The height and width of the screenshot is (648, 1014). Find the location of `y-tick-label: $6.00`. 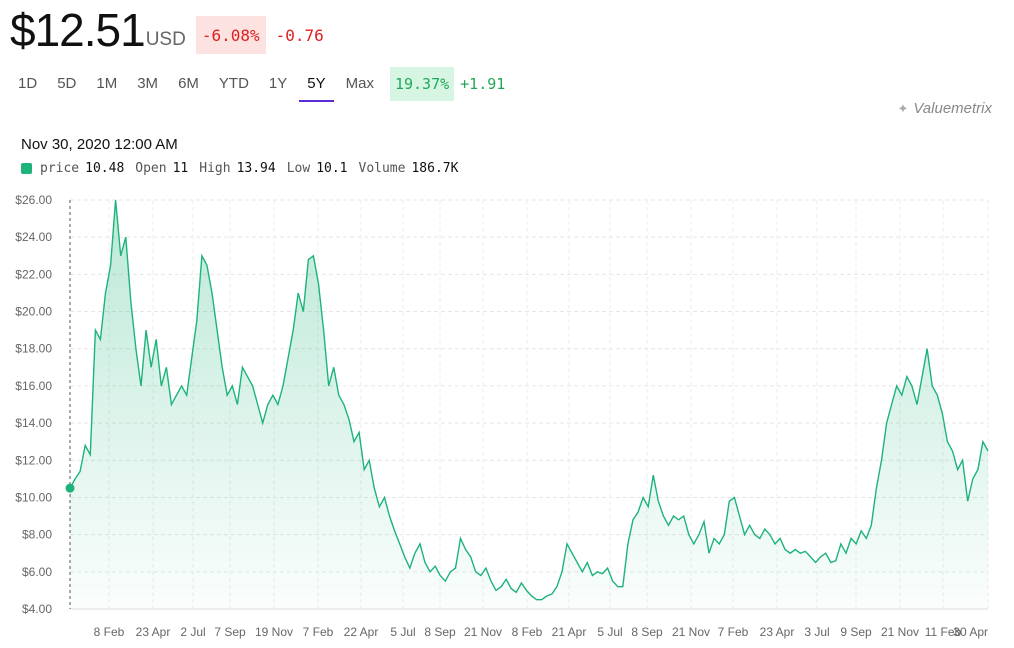

y-tick-label: $6.00 is located at coordinates (37, 572).